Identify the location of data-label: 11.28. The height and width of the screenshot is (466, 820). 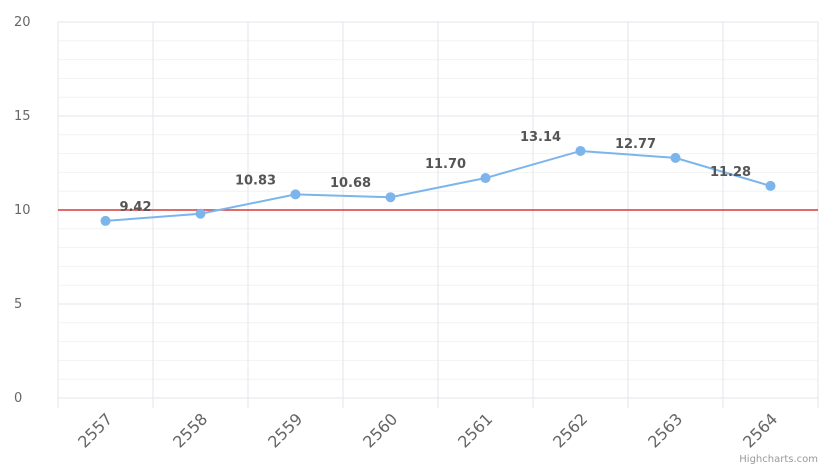
(730, 172).